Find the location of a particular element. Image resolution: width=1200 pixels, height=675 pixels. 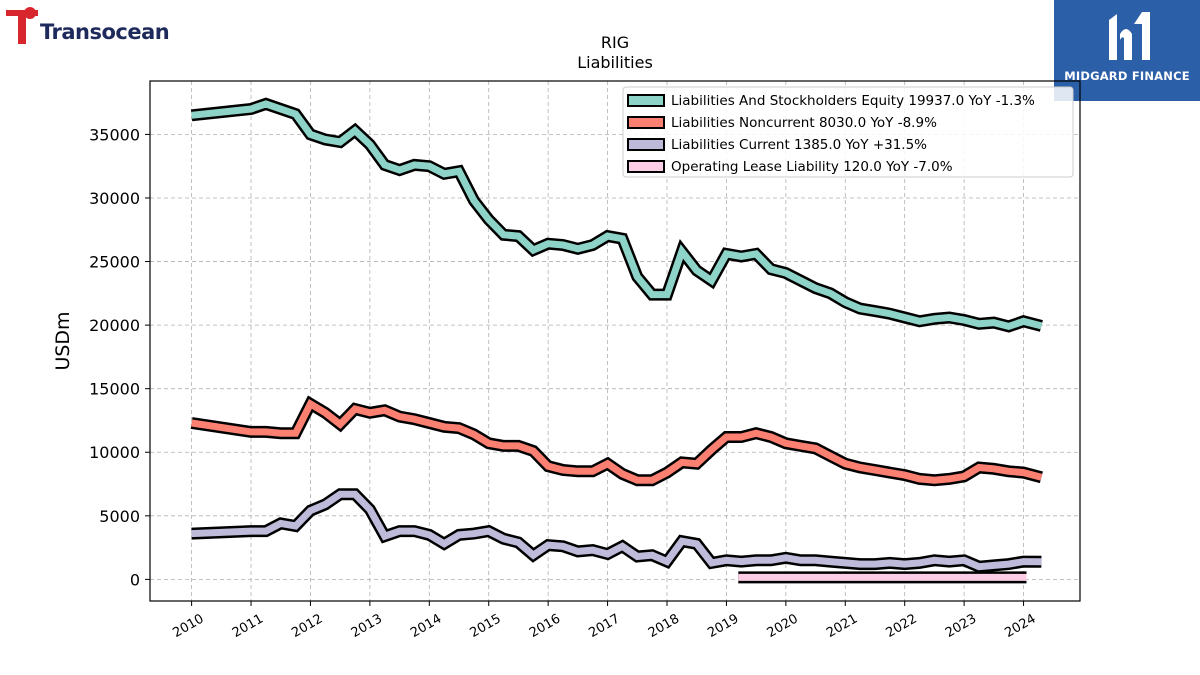

midgard-mark-icon is located at coordinates (1129, 36).